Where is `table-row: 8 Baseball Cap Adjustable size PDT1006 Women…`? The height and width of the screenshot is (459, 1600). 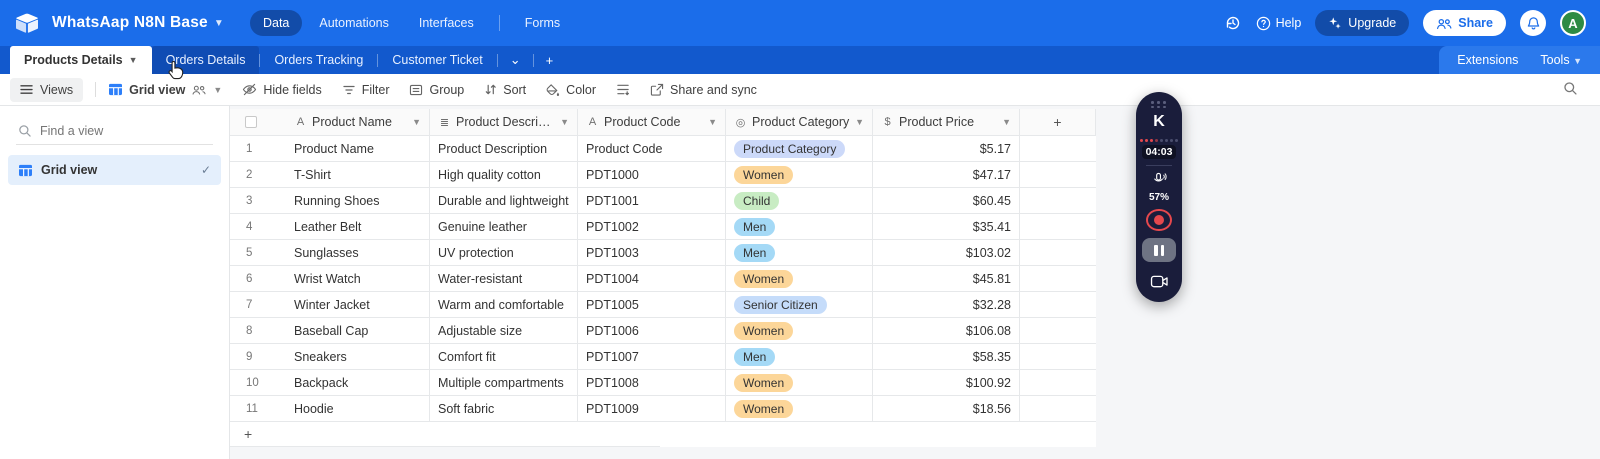 table-row: 8 Baseball Cap Adjustable size PDT1006 Women… is located at coordinates (663, 331).